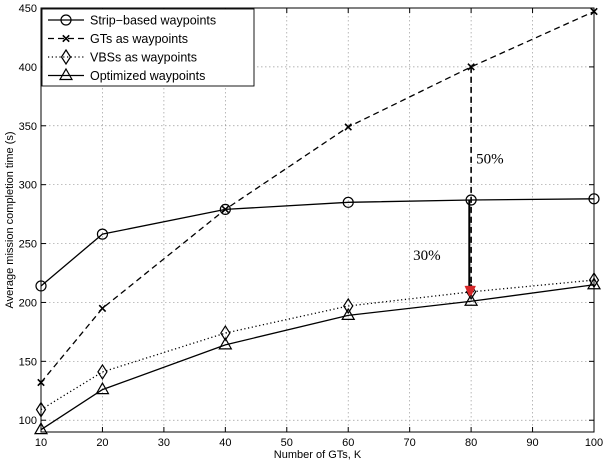 This screenshot has height=463, width=605. Describe the element at coordinates (348, 443) in the screenshot. I see `x-tick-label: 60` at that location.